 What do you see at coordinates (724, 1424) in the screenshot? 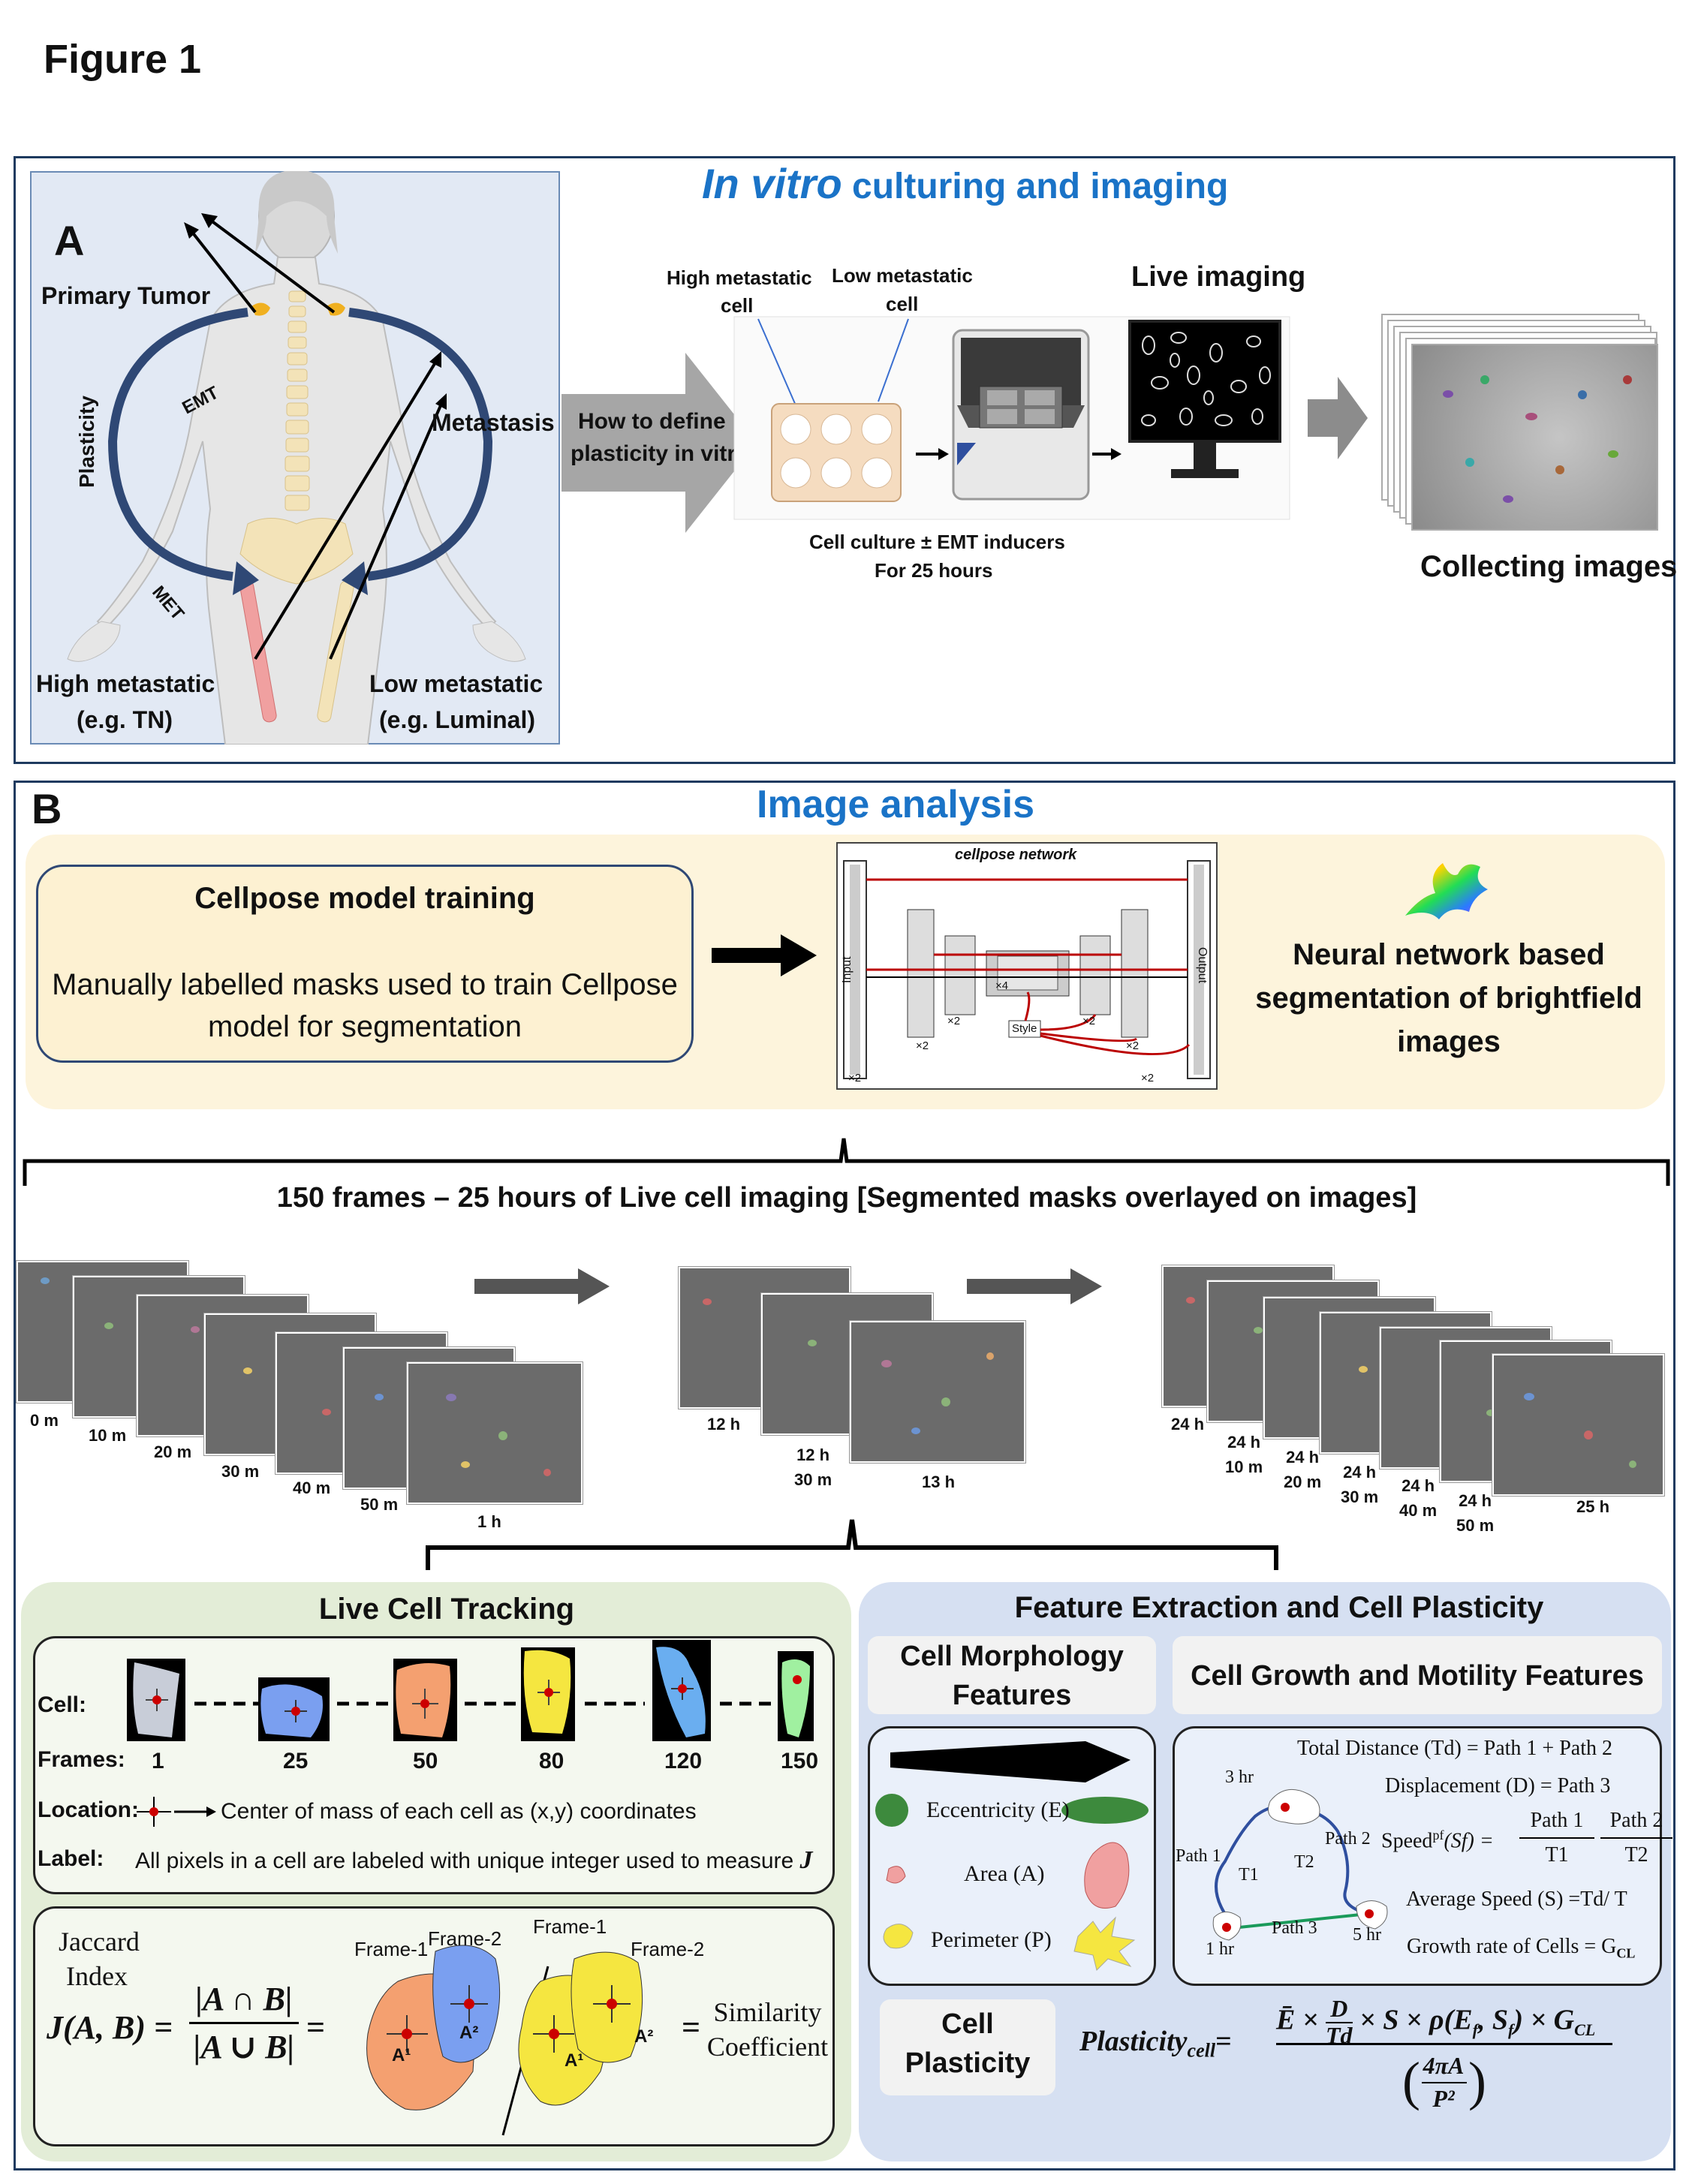
I see `stack2-label-0: 12 h` at bounding box center [724, 1424].